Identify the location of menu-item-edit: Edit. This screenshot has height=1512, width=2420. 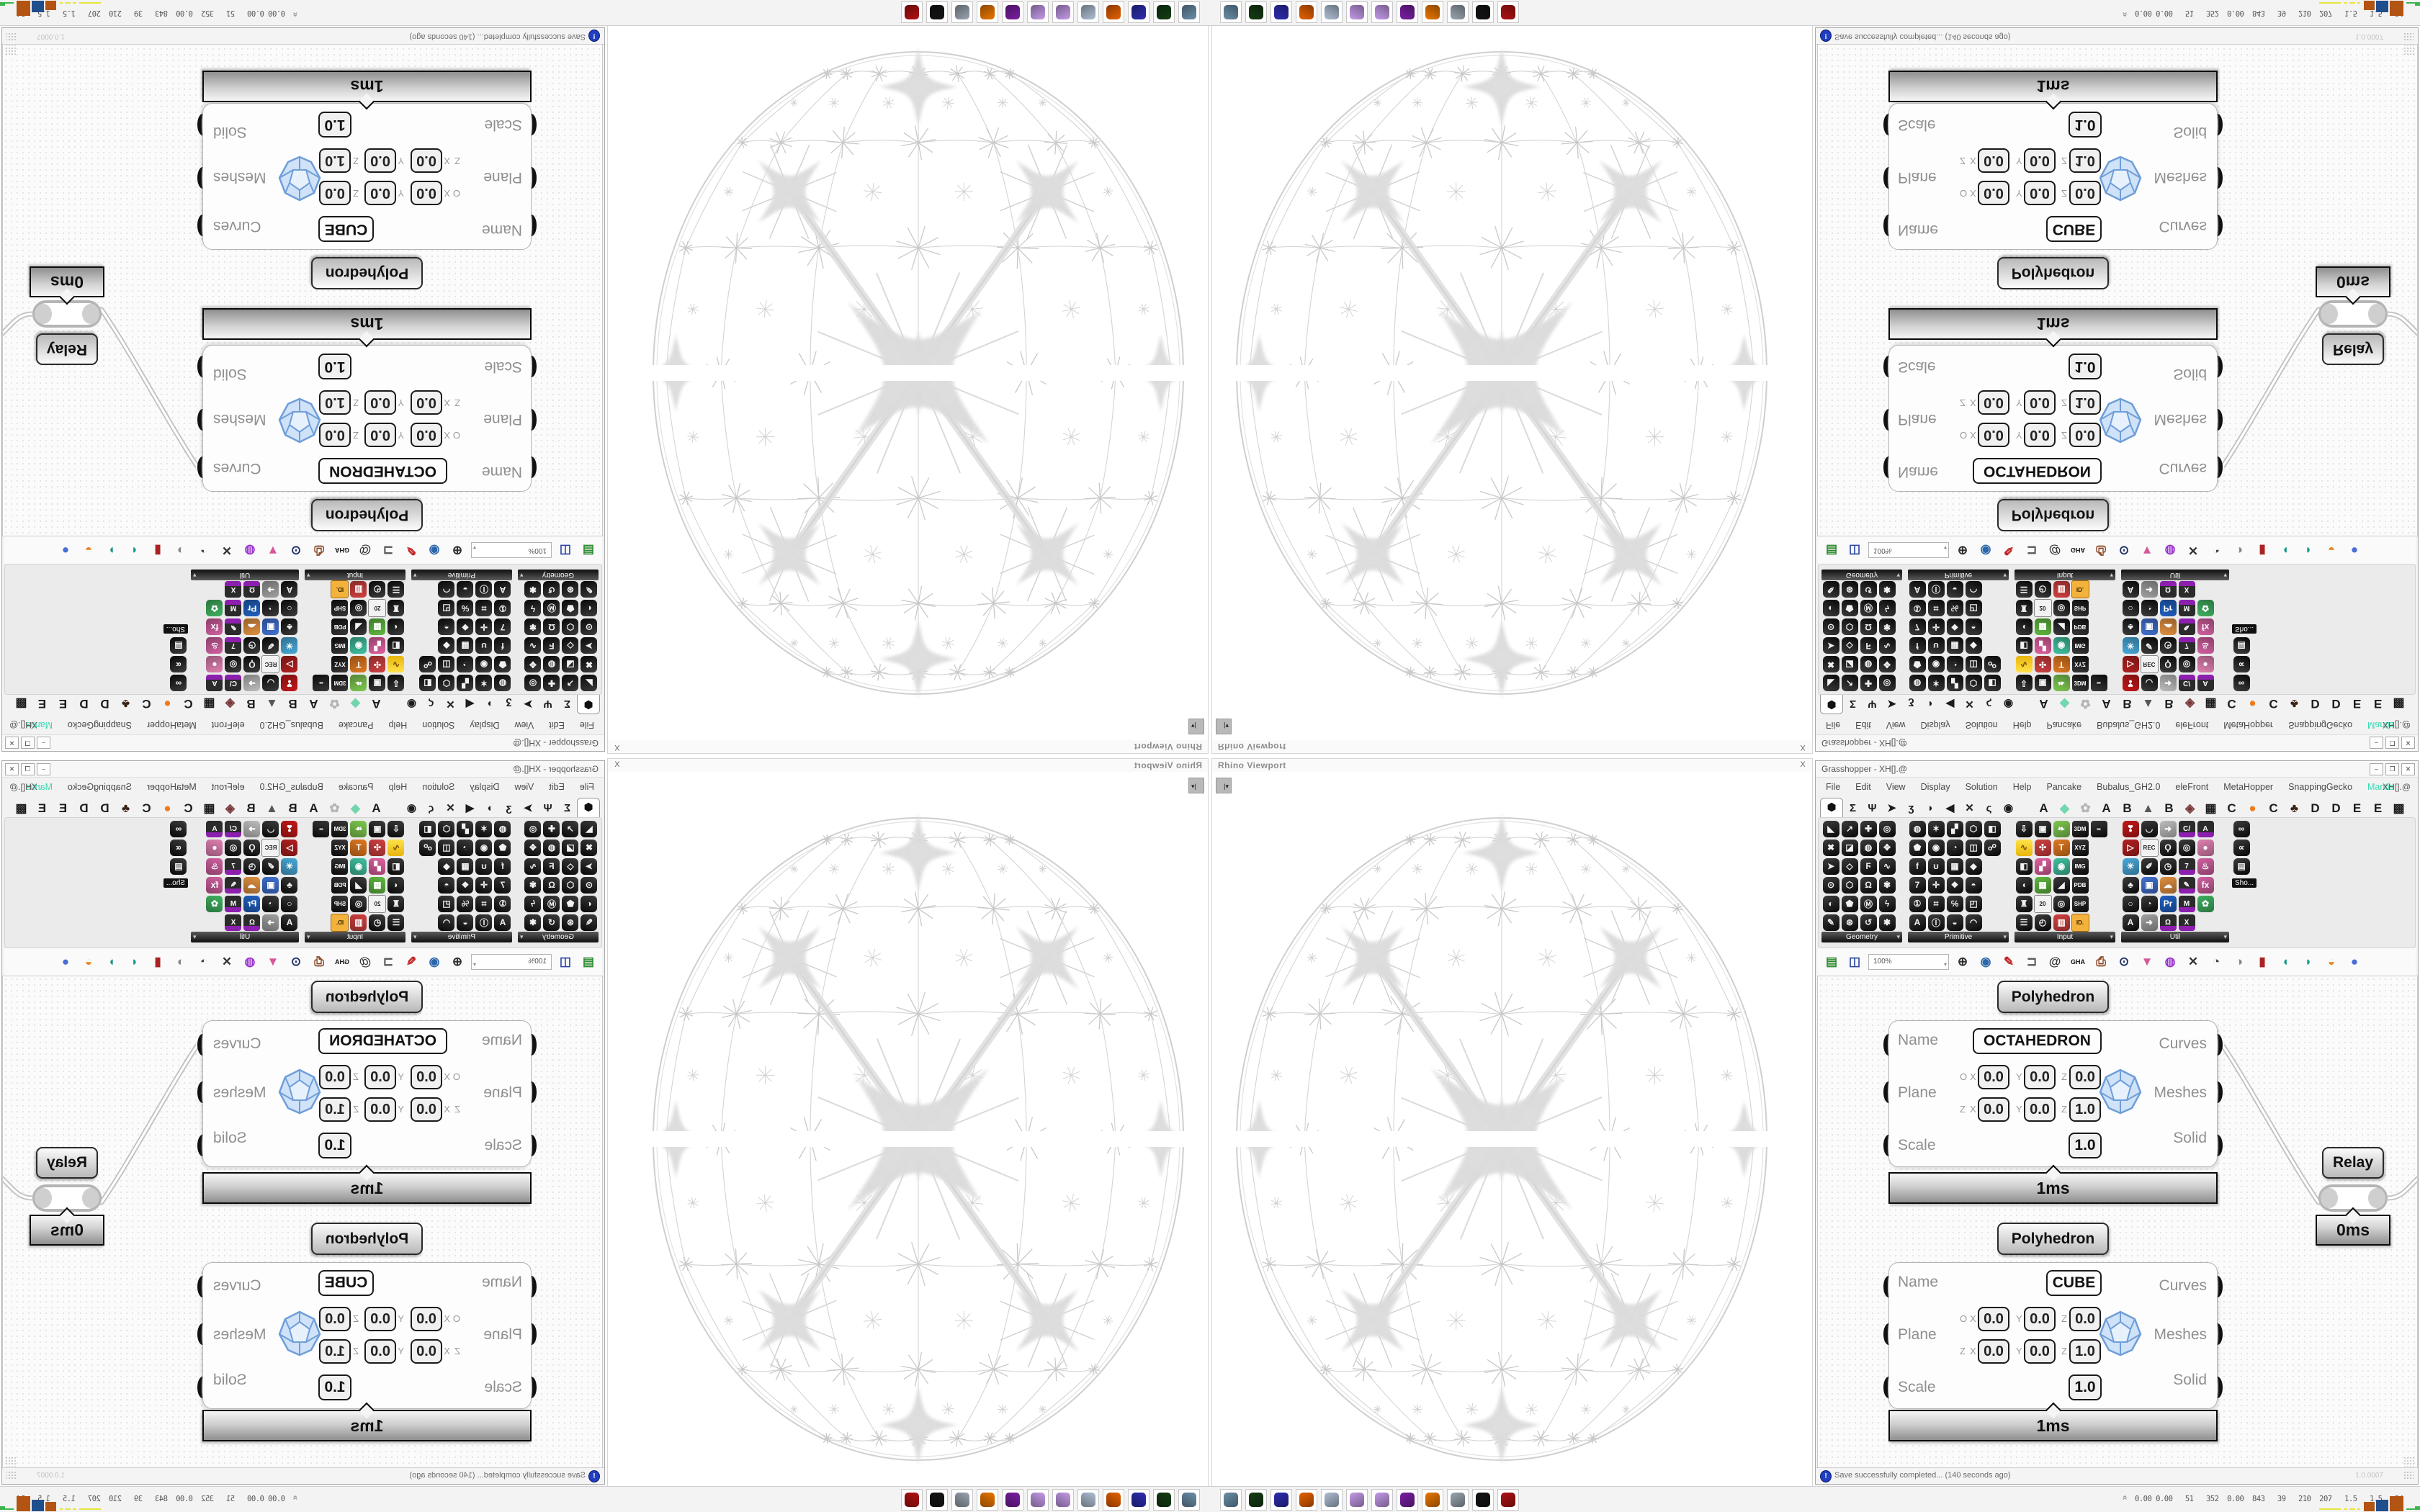
(1863, 787).